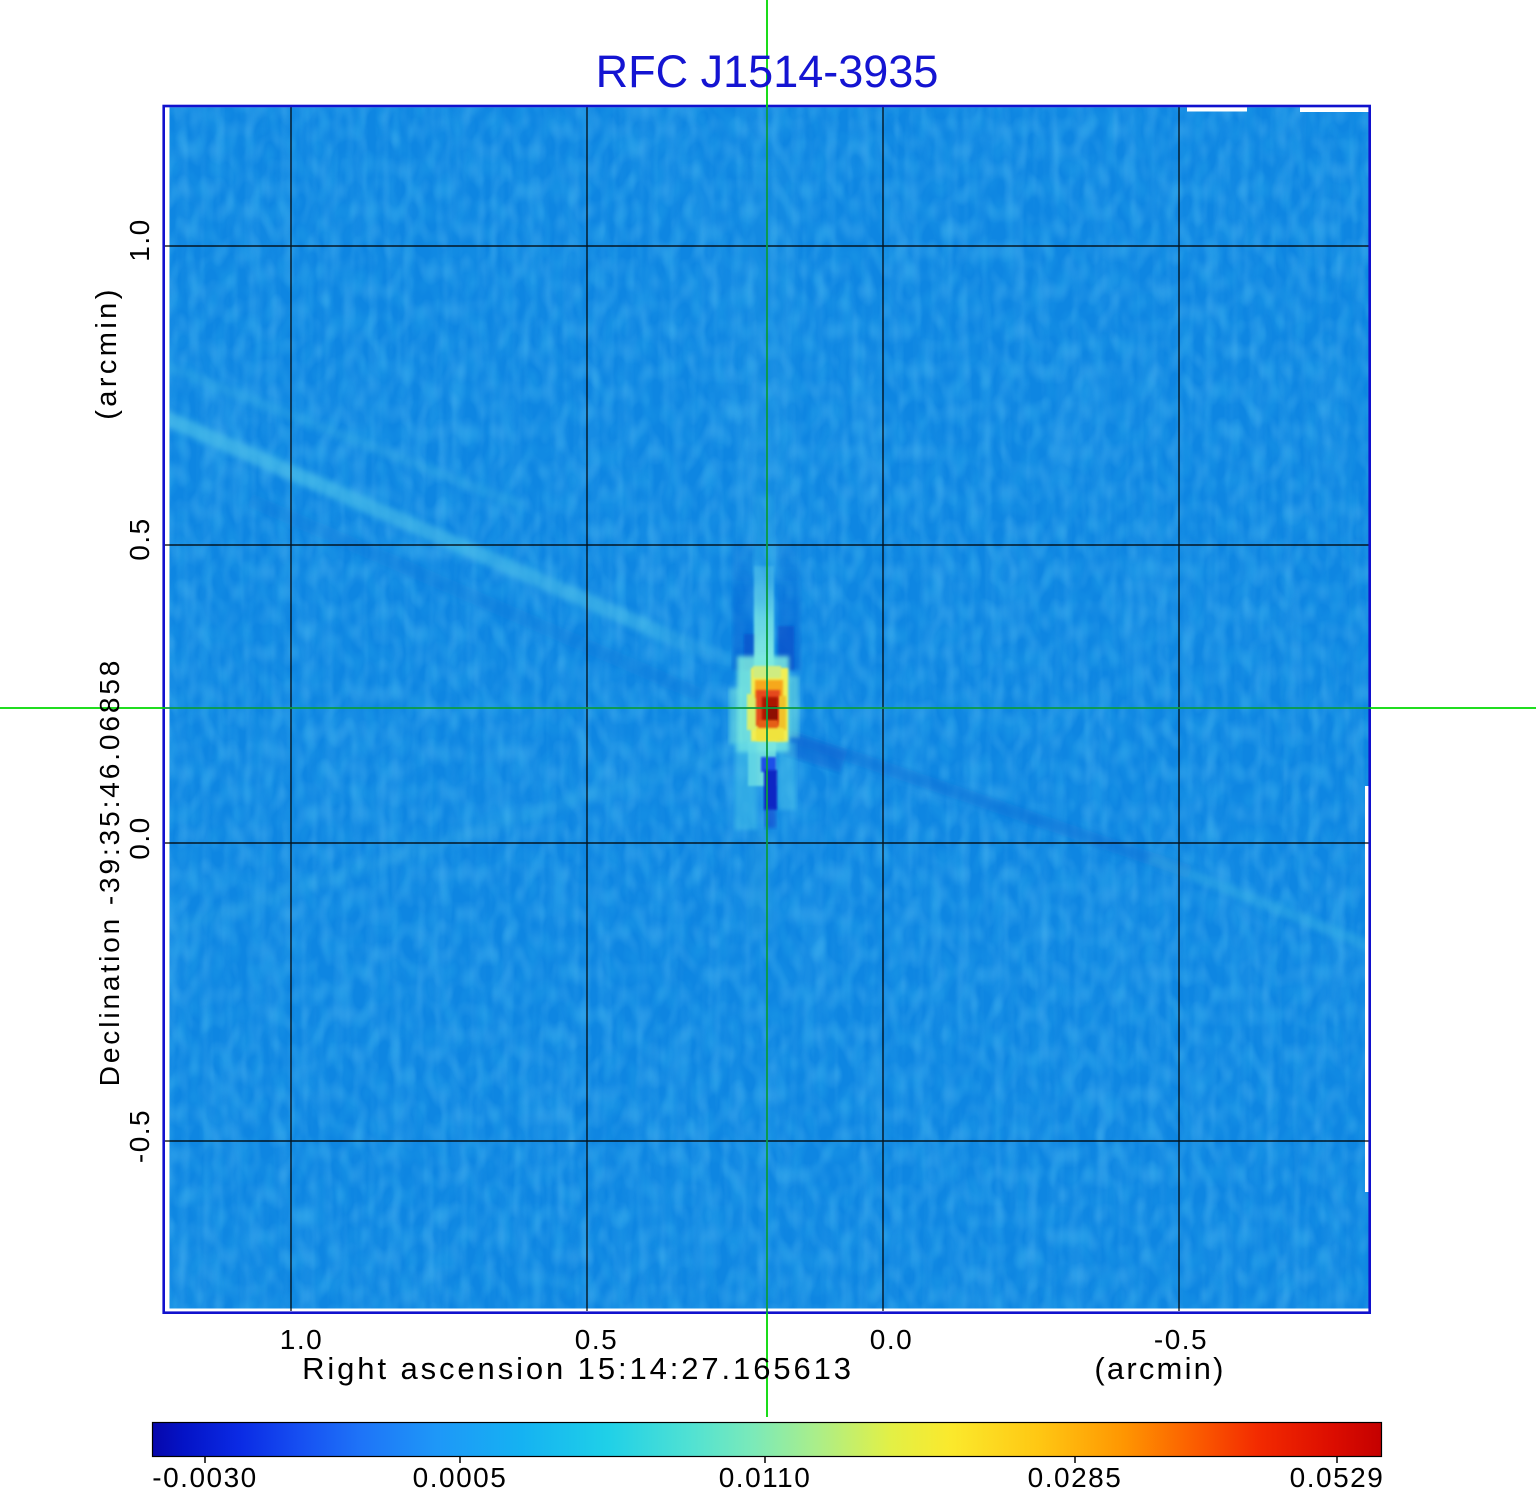 The height and width of the screenshot is (1511, 1536). I want to click on svg-text: Declination -39:35:46.06858, so click(109, 872).